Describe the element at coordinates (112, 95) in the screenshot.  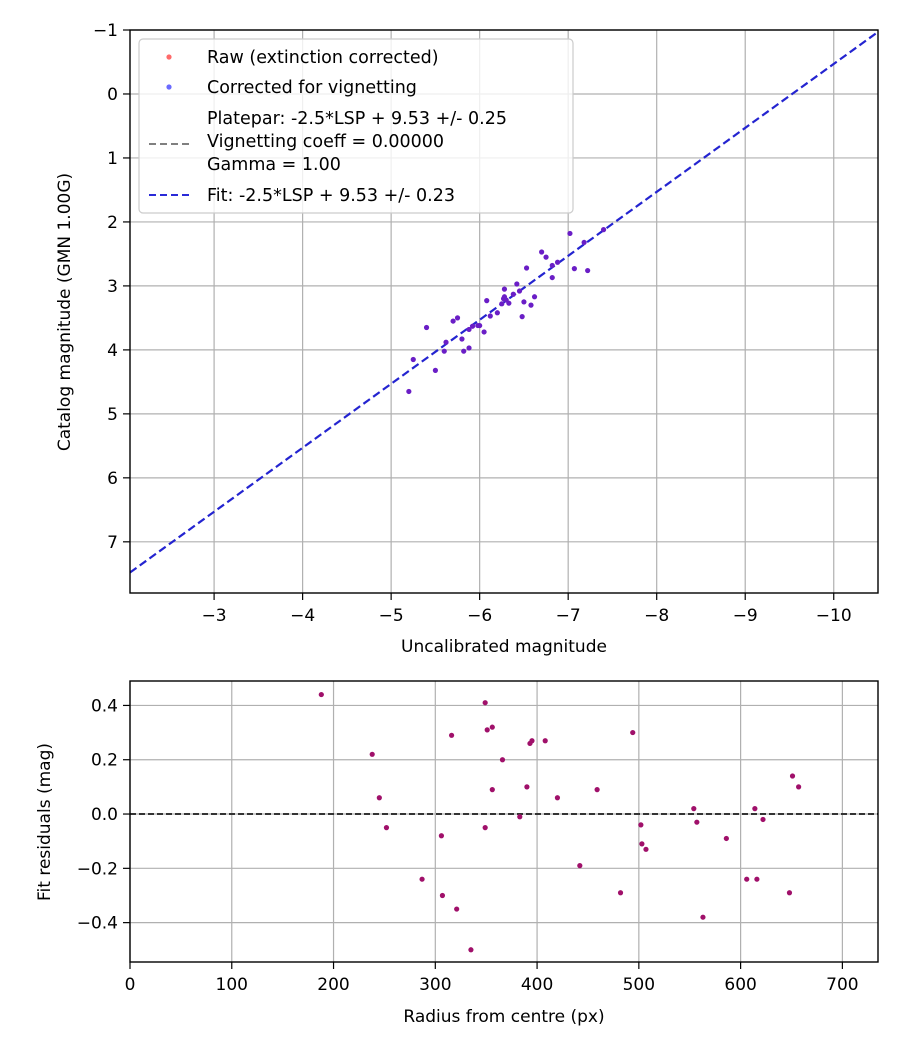
I see `magnitude-y-tick-label: 0` at that location.